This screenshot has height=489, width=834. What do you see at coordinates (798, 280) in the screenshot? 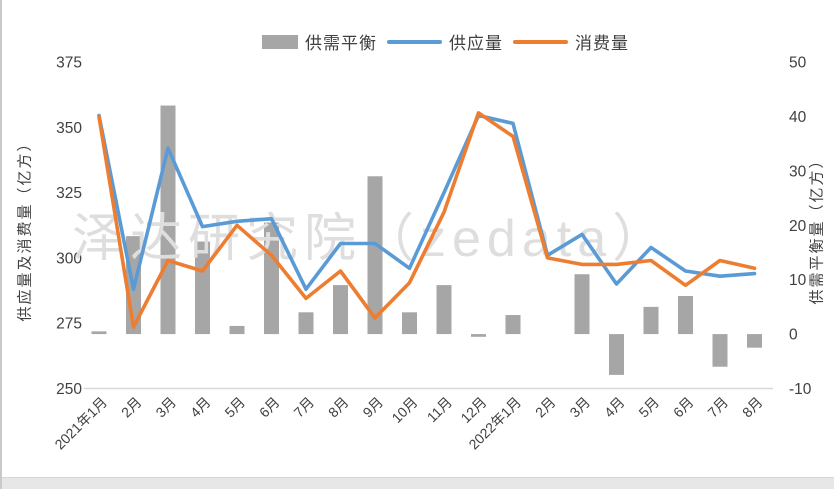
I see `right-axis-tick: 10` at bounding box center [798, 280].